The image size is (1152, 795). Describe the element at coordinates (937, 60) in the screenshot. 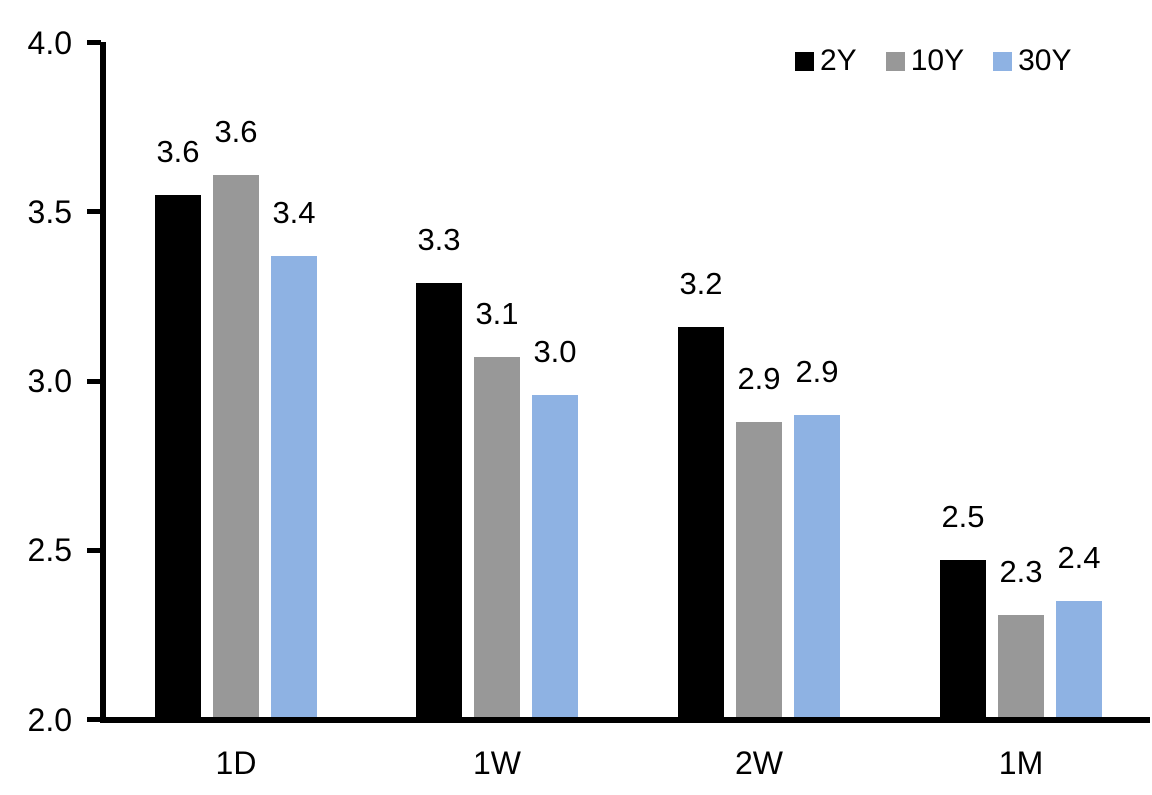

I see `legend-label: 10Y` at that location.